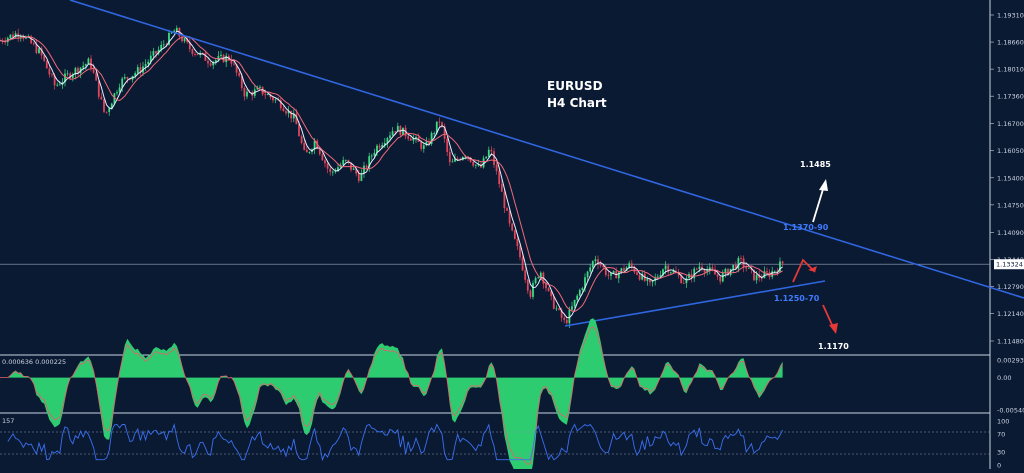  I want to click on bounce-arrow, so click(804, 270).